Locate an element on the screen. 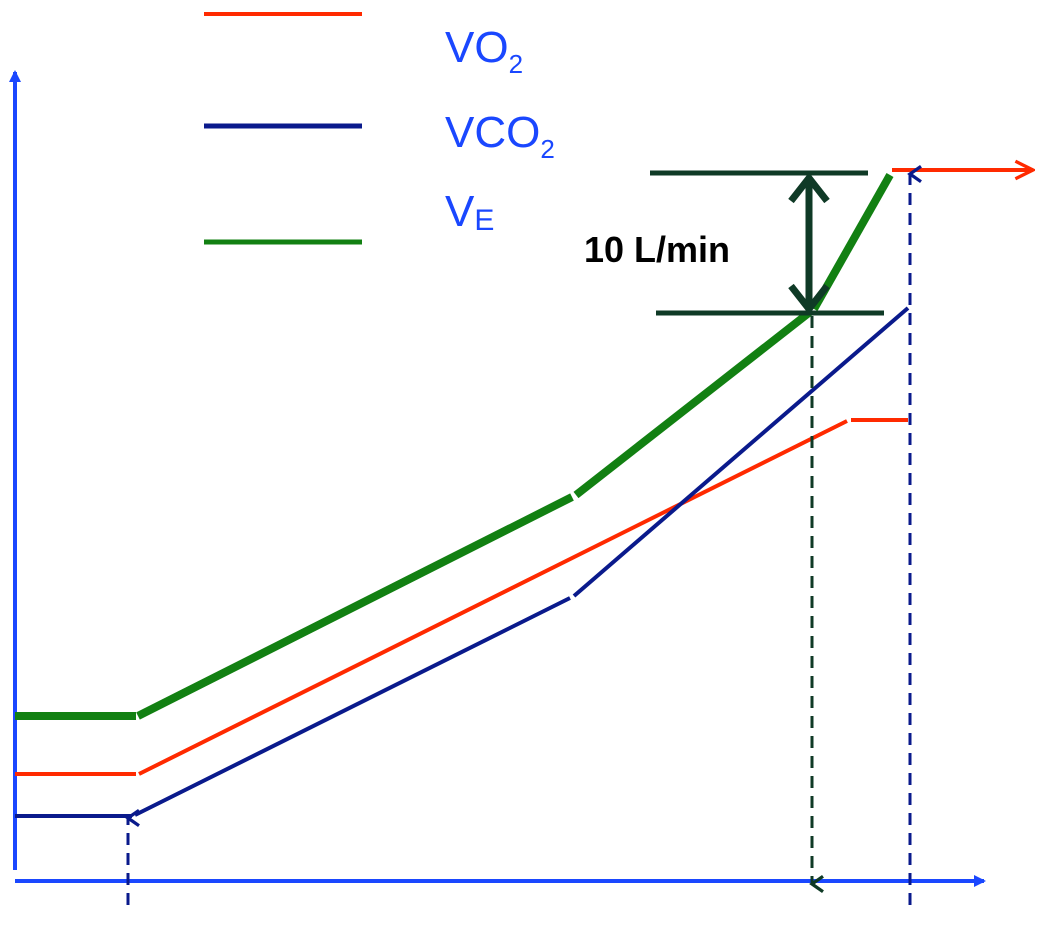 The image size is (1037, 930). dimension-indicator: 10 L/min is located at coordinates (734, 243).